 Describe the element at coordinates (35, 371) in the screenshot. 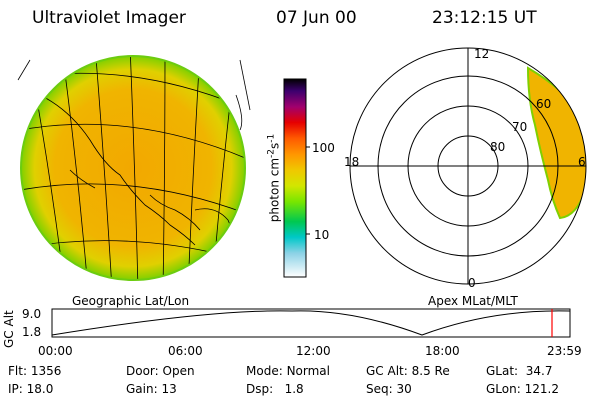

I see `flt-status: Flt: 1356` at that location.